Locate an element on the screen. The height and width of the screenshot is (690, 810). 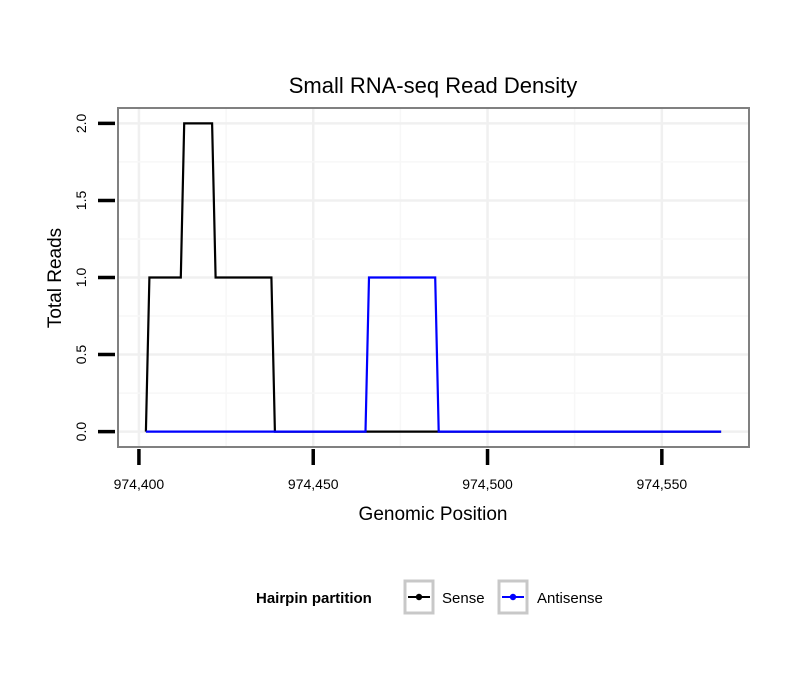
y-axis: 0.0 0.5 1.0 1.5 2.0 is located at coordinates (94, 277).